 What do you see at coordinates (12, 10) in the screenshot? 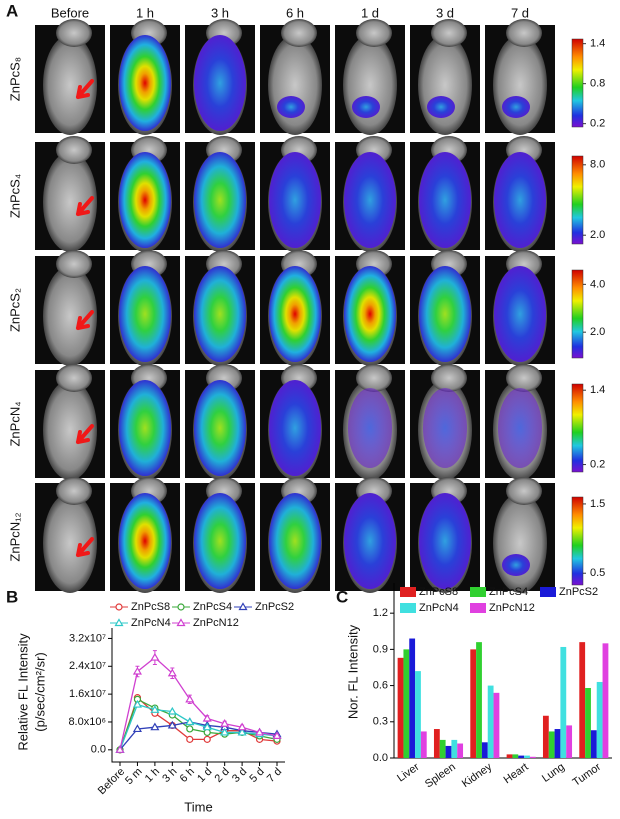
I see `panel-label: A` at bounding box center [12, 10].